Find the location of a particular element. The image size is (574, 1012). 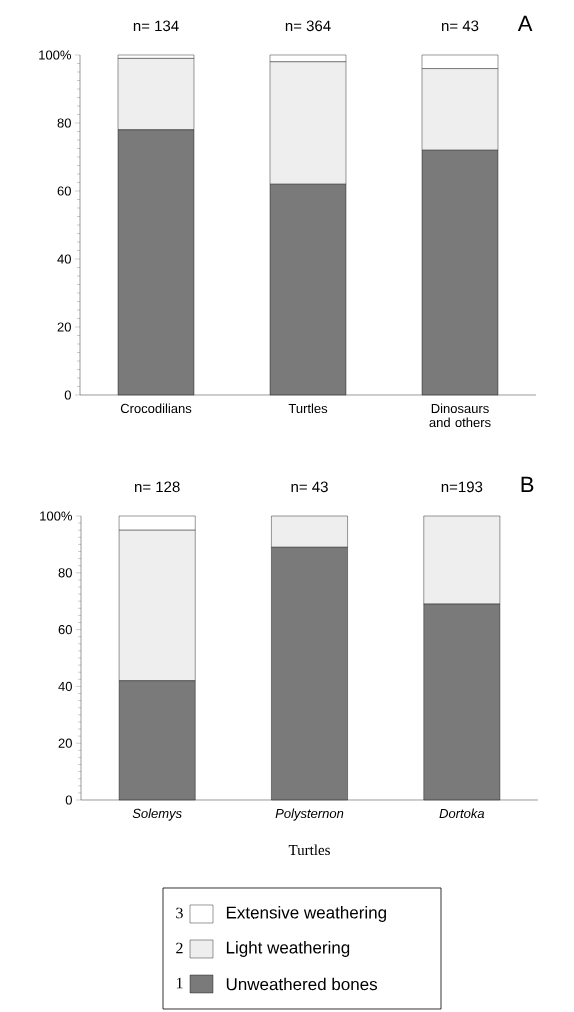

x-axis-title: Turtles is located at coordinates (309, 850).